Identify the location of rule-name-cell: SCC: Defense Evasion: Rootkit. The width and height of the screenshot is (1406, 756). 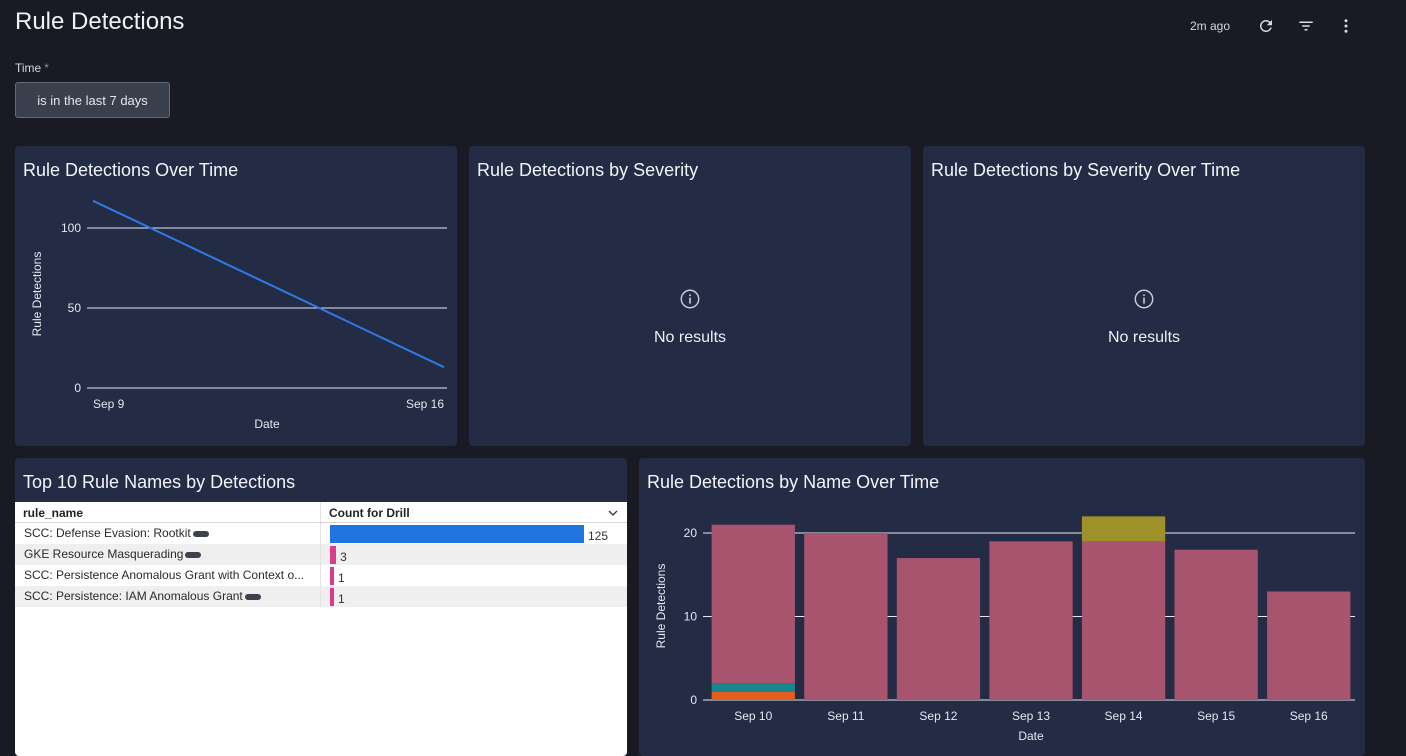
(168, 533).